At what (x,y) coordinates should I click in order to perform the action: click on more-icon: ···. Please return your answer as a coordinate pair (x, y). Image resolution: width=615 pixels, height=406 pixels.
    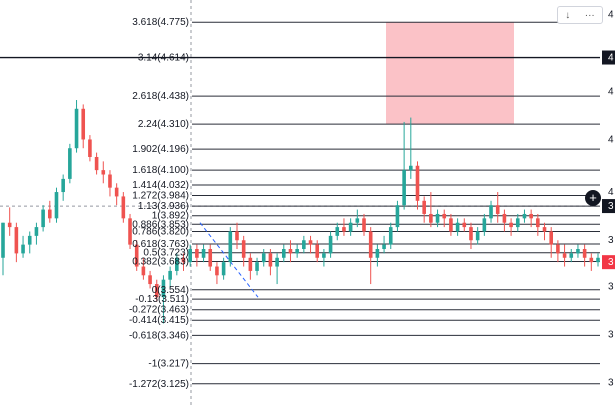
    Looking at the image, I should click on (589, 15).